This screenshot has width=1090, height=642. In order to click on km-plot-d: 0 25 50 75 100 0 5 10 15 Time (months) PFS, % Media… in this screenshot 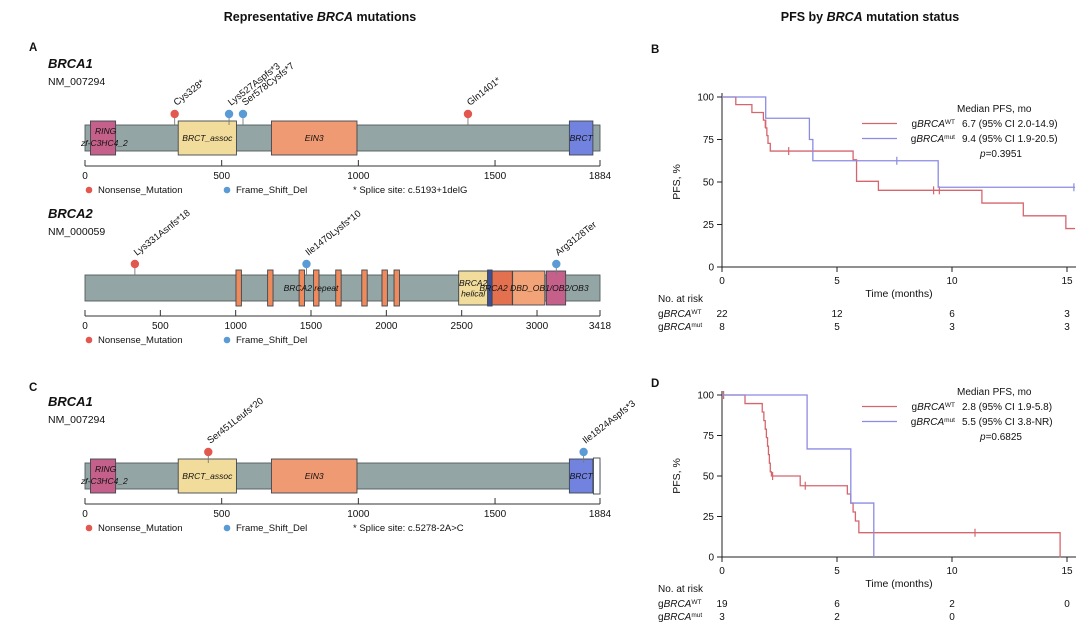, I will do `click(867, 505)`.